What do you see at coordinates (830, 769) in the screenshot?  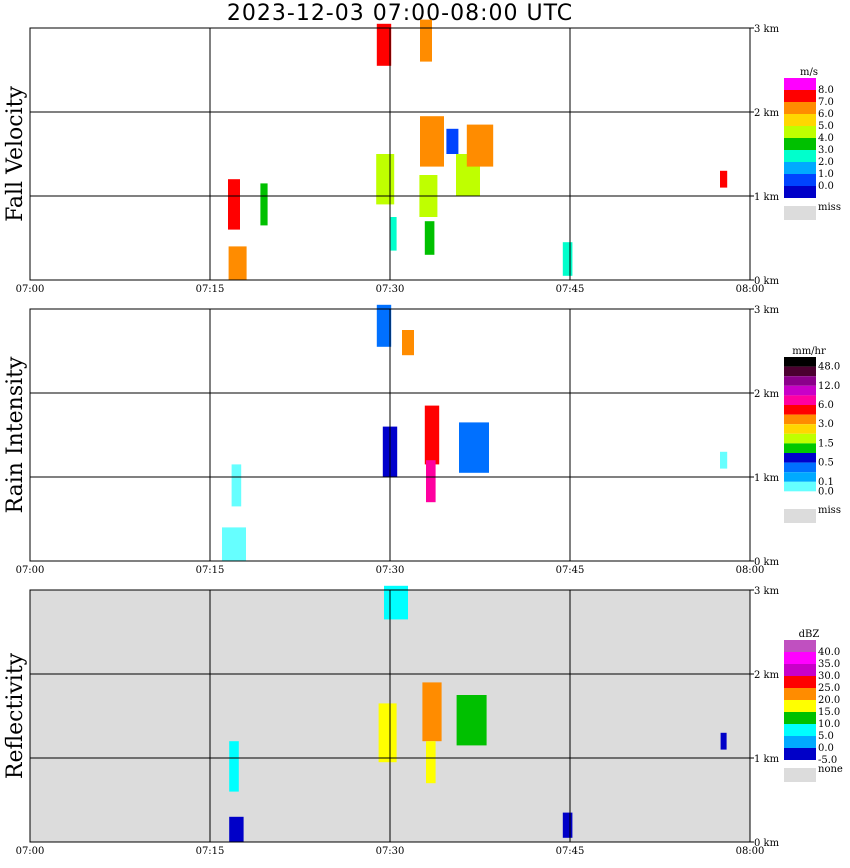 I see `legend-missing-label: none` at bounding box center [830, 769].